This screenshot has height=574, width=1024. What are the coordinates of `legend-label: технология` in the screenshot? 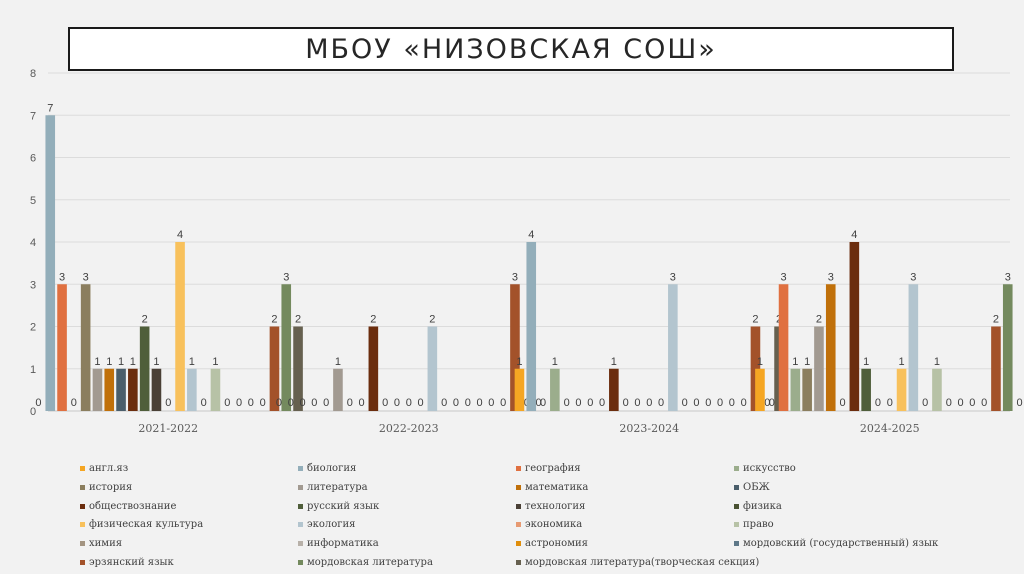 It's located at (555, 506).